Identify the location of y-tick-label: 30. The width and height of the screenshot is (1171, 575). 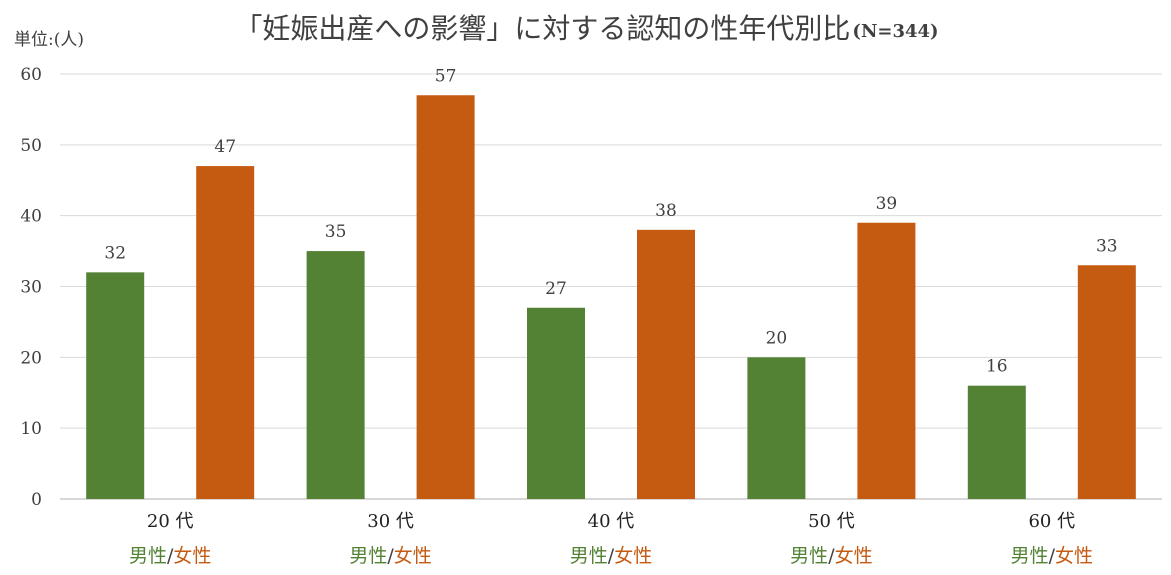
(31, 288).